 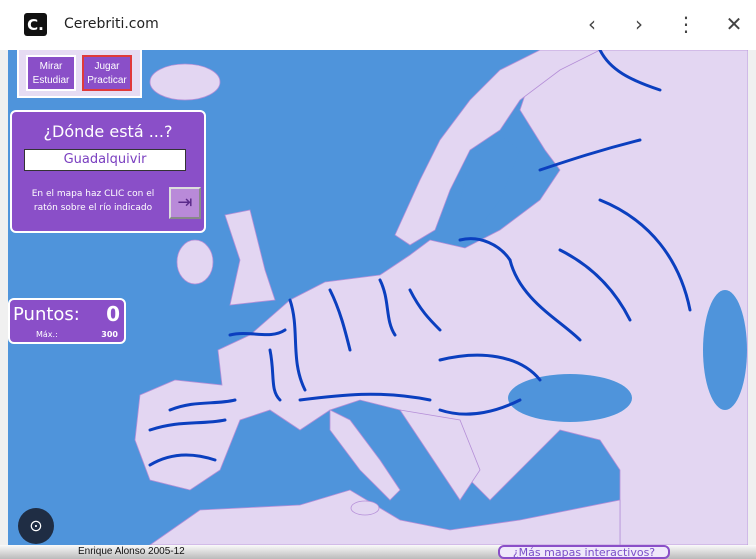 What do you see at coordinates (35, 24) in the screenshot?
I see `site-logo: C.` at bounding box center [35, 24].